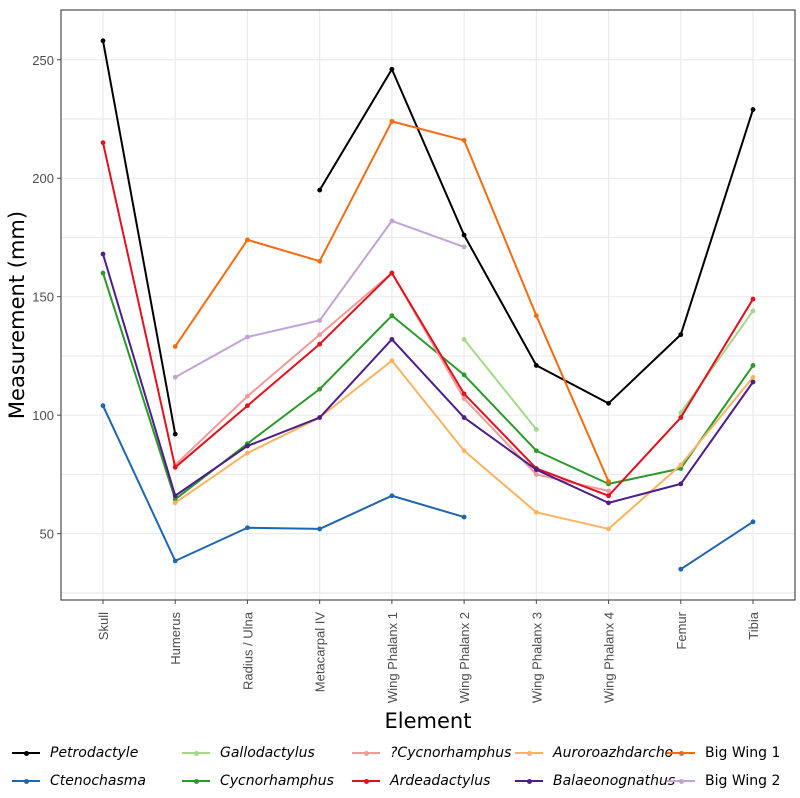 This screenshot has height=798, width=800. Describe the element at coordinates (431, 753) in the screenshot. I see `legend-item: ?Cycnorhamphus` at that location.